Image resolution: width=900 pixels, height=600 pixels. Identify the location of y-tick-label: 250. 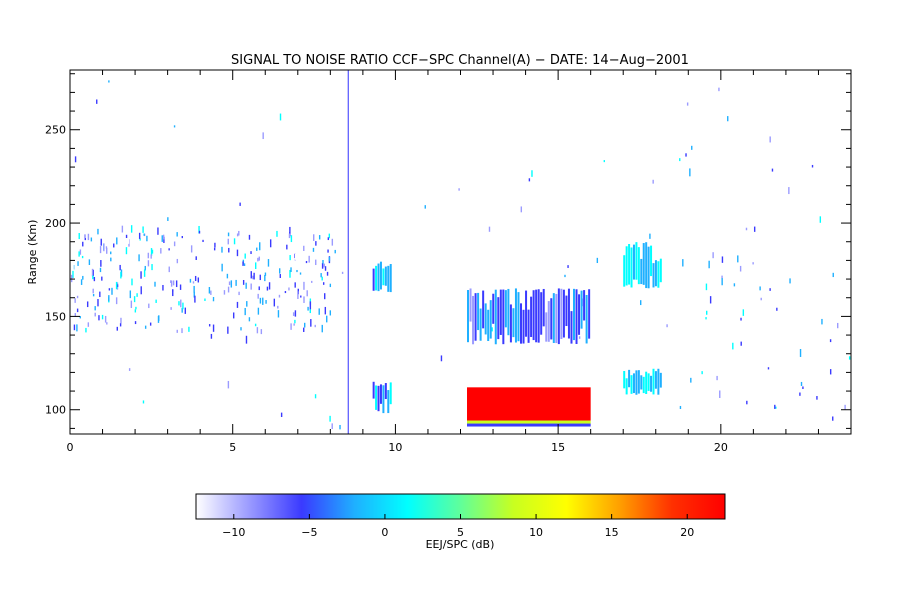
(55, 130).